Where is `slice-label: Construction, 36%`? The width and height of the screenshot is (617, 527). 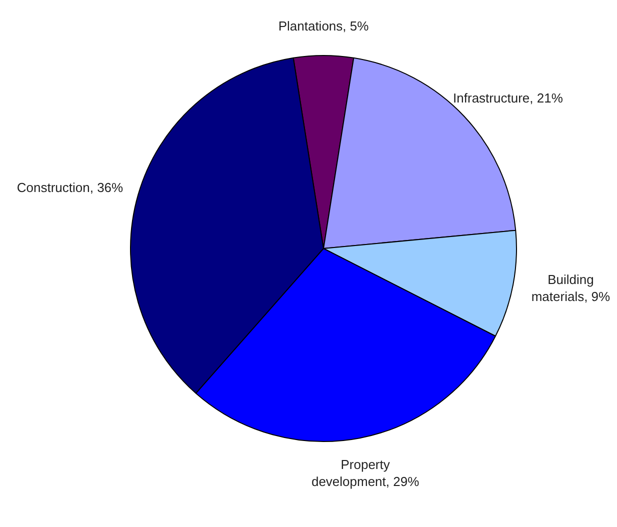 slice-label: Construction, 36% is located at coordinates (70, 187).